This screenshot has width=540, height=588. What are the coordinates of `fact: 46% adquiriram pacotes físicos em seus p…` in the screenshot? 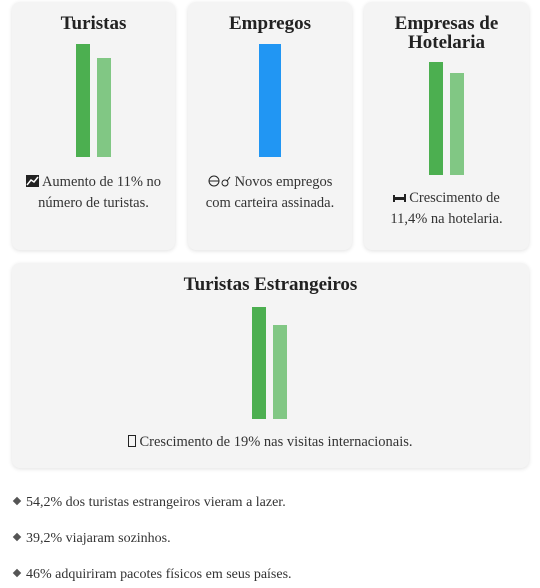 It's located at (152, 575).